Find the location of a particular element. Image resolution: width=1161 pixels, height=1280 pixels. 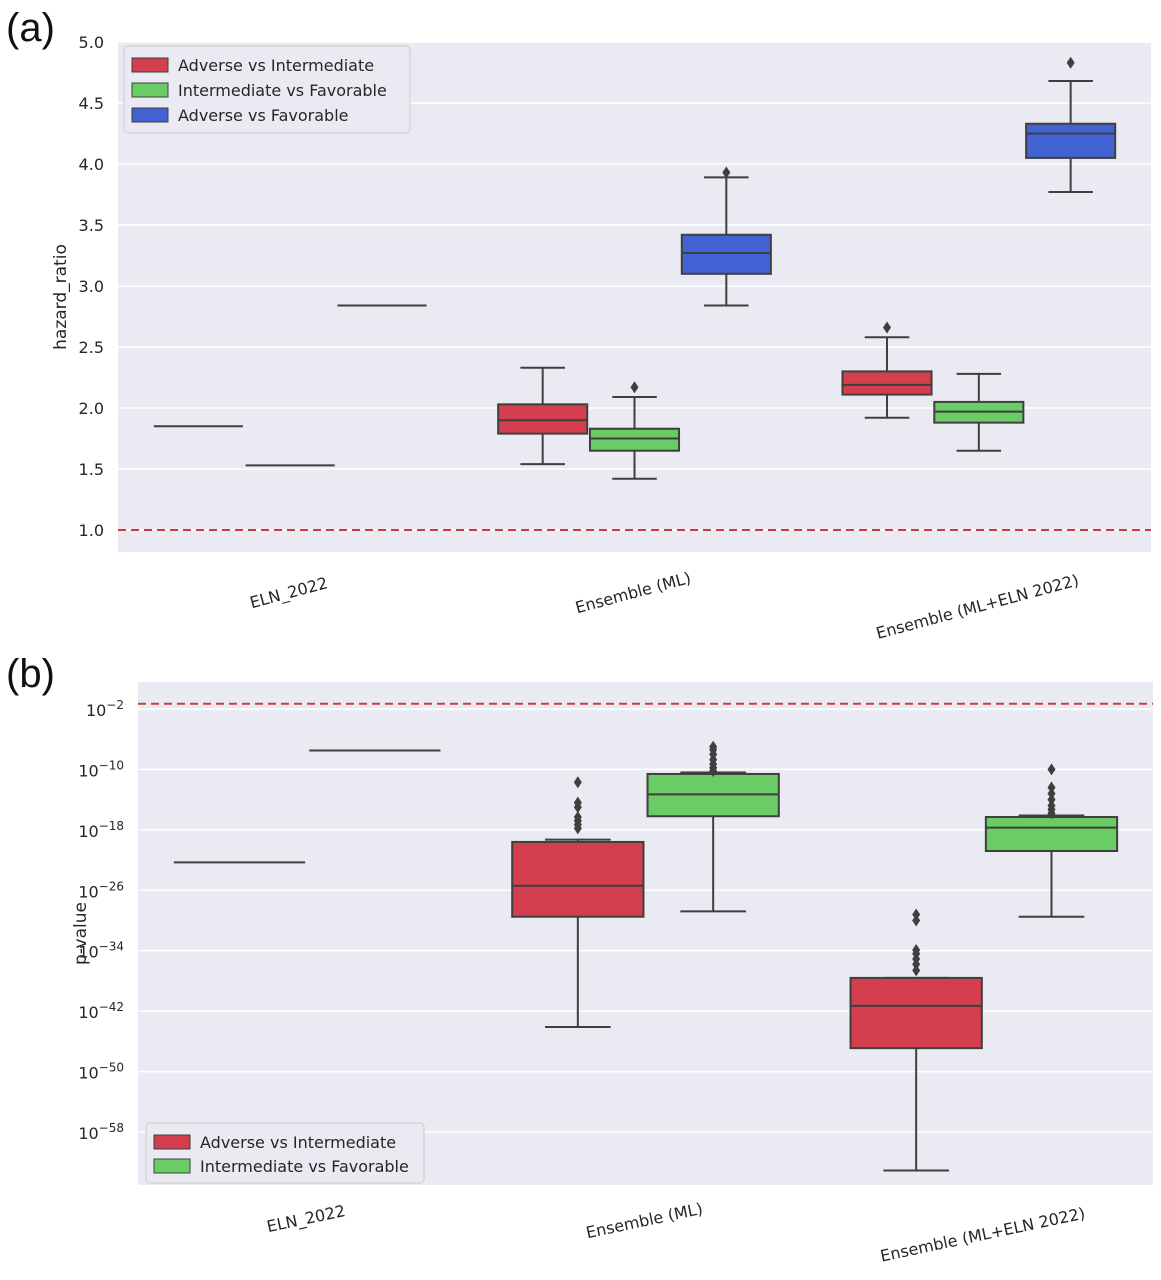

y-tick-label: 10−42 is located at coordinates (101, 1011).